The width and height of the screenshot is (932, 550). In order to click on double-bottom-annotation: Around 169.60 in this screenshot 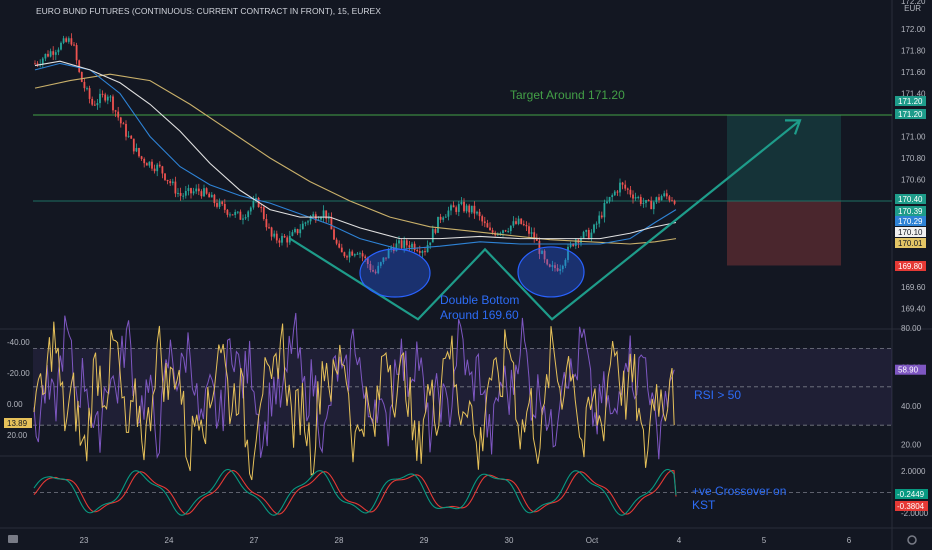, I will do `click(479, 315)`.